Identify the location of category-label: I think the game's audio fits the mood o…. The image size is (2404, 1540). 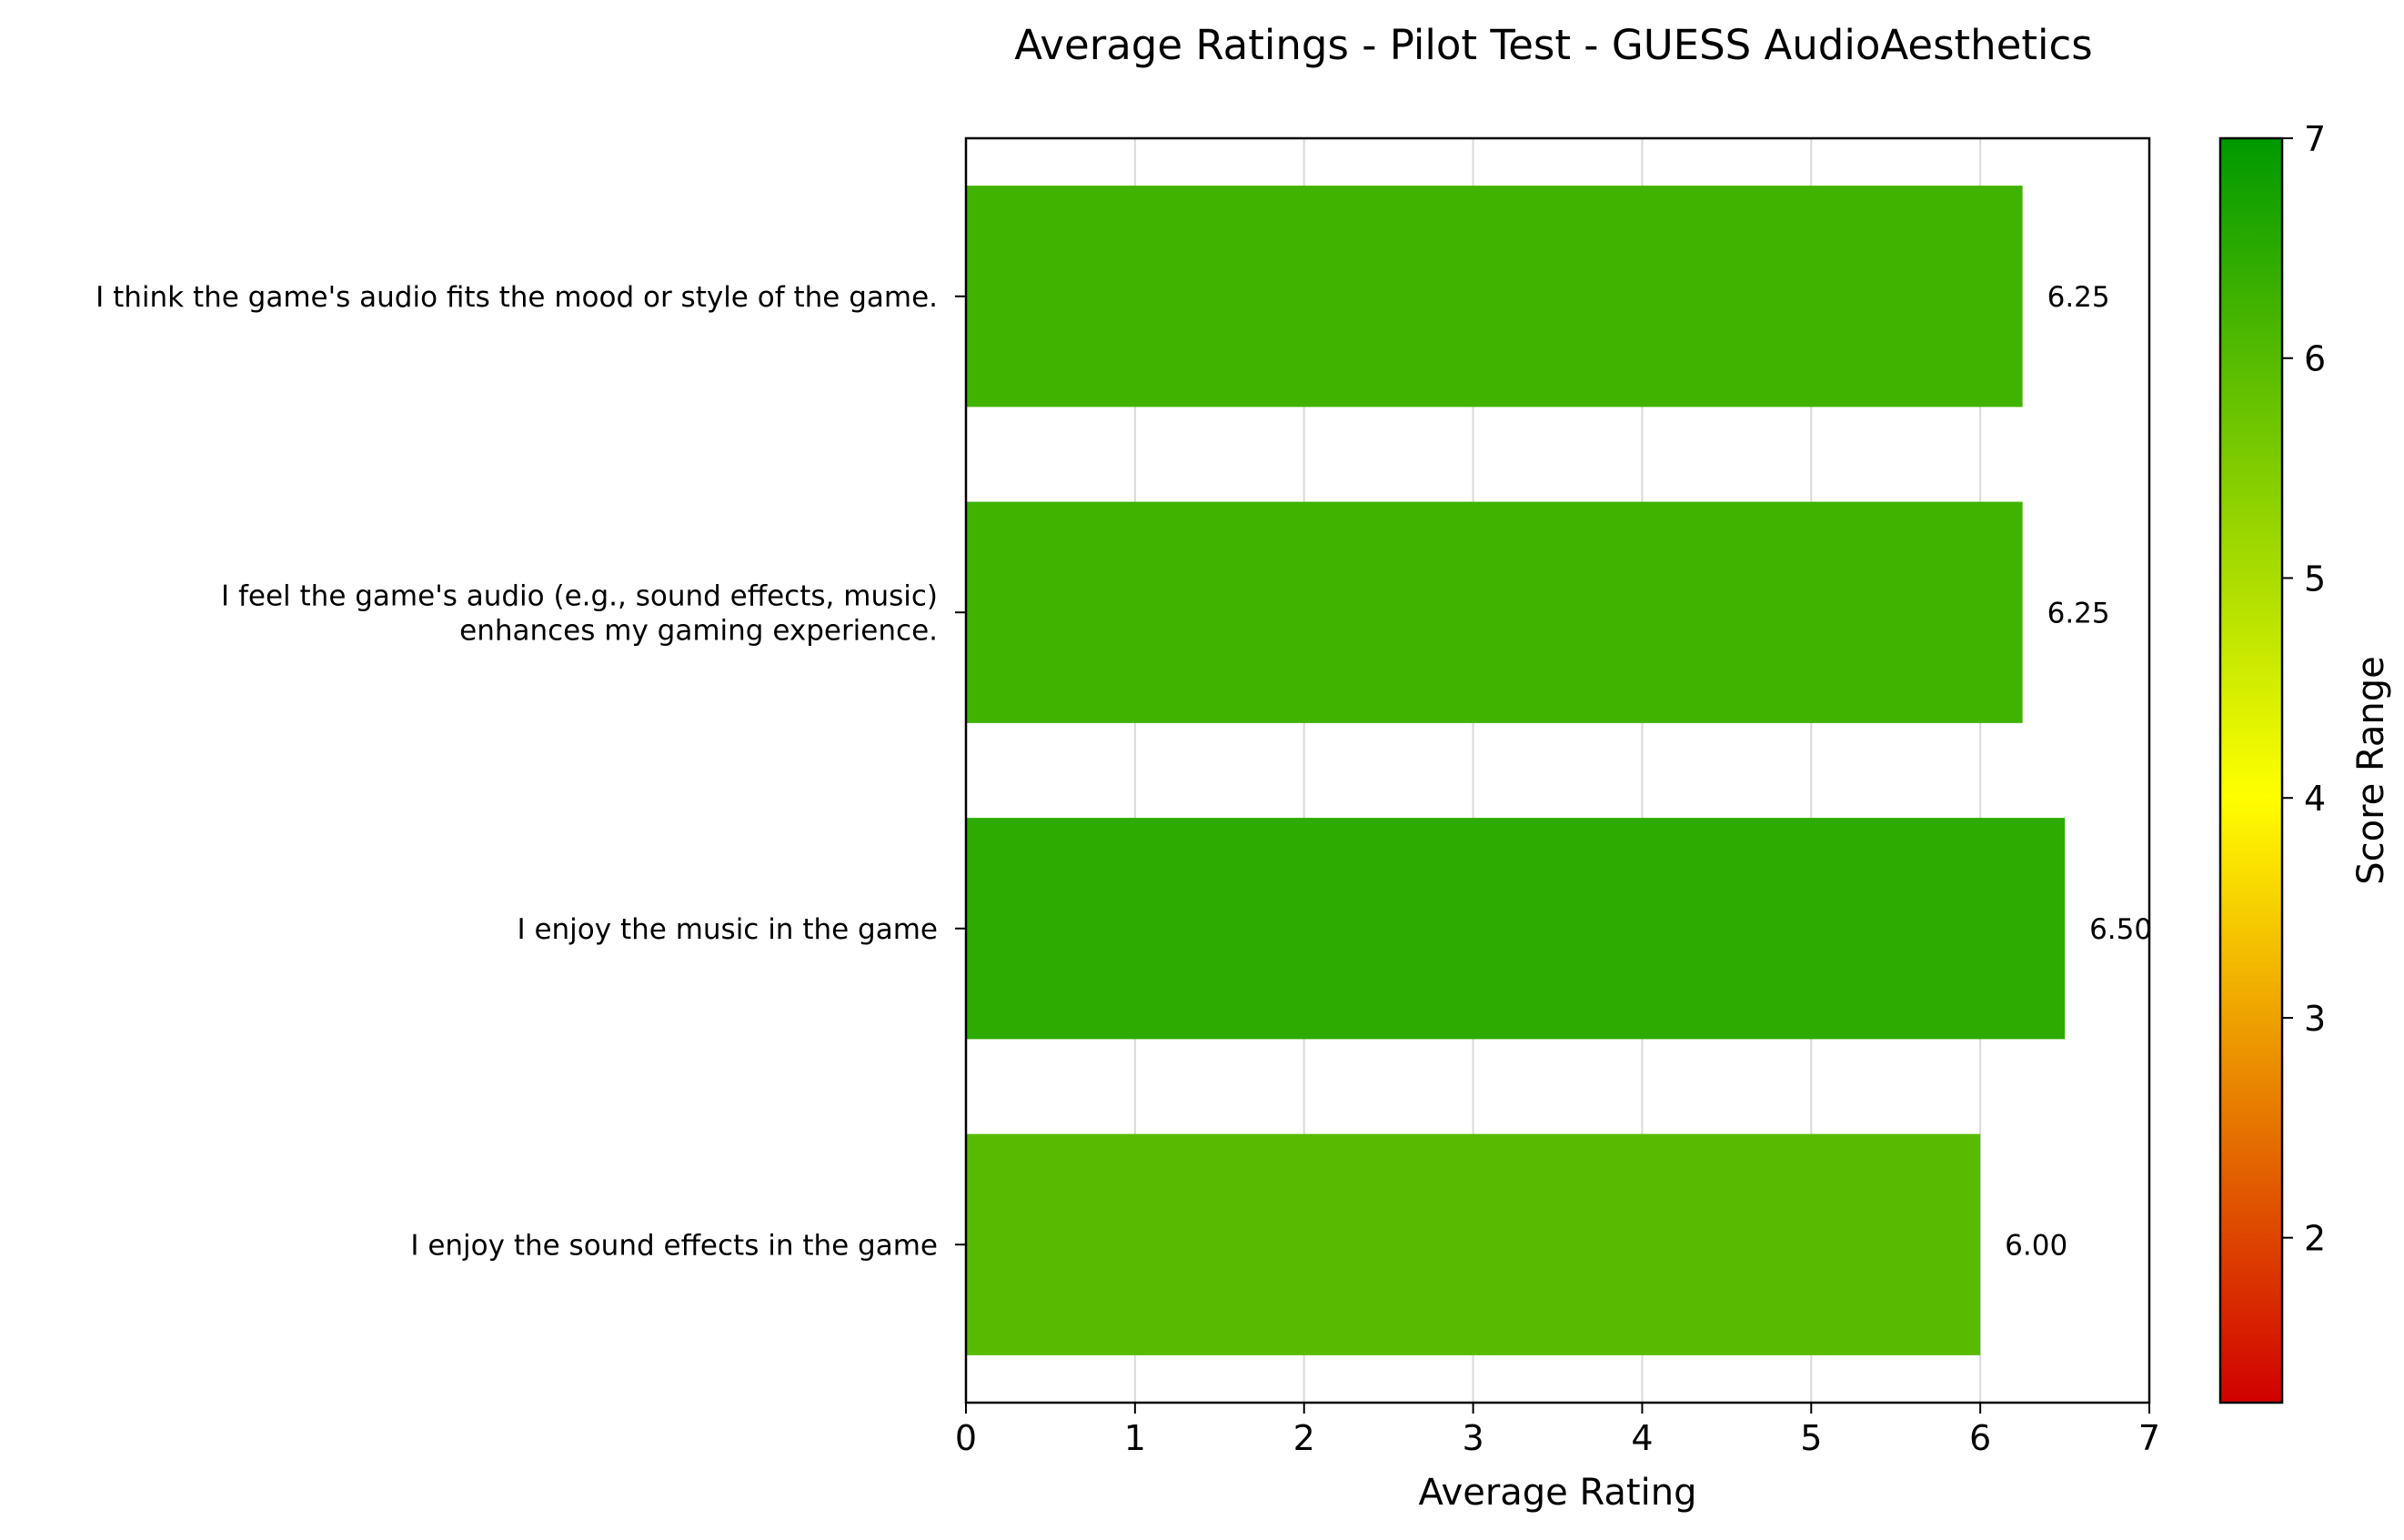
(517, 297).